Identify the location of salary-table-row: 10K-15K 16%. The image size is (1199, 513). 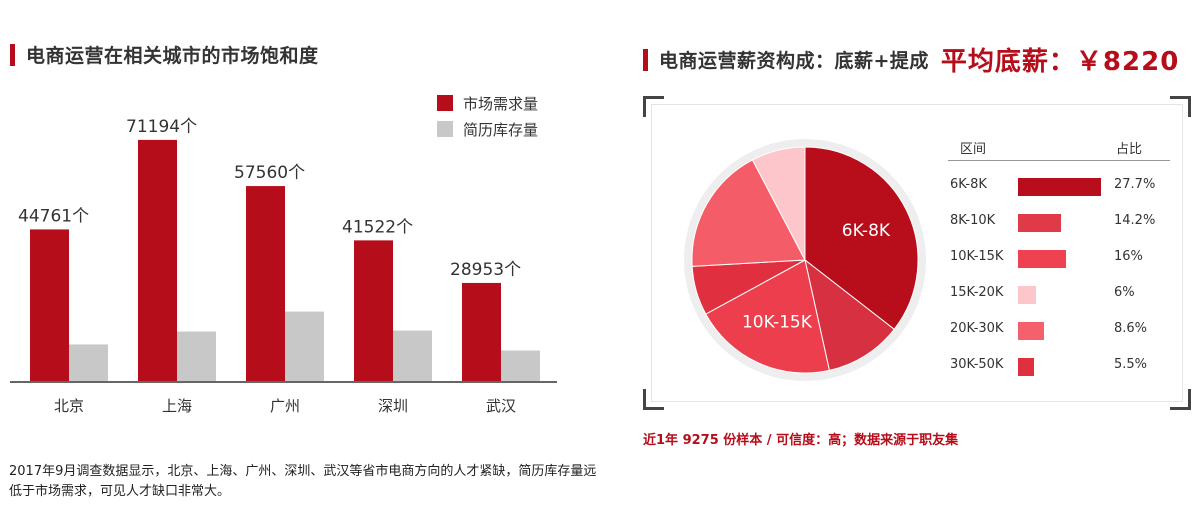
(1059, 251).